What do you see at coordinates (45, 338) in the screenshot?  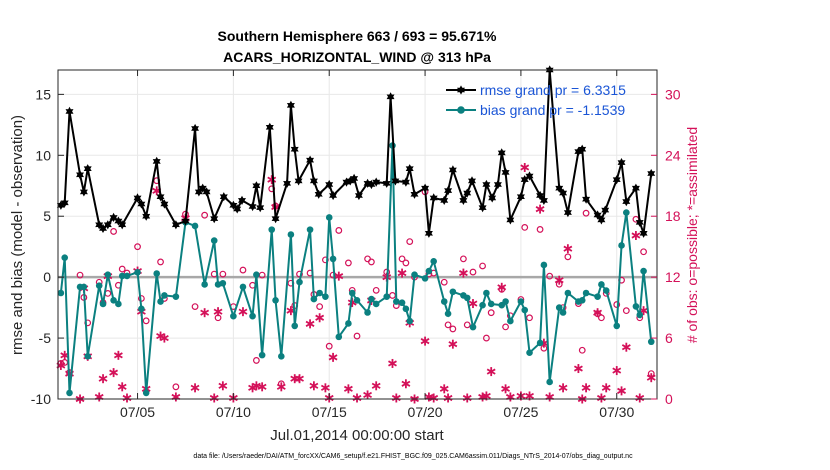 I see `y-tick-label: -5` at bounding box center [45, 338].